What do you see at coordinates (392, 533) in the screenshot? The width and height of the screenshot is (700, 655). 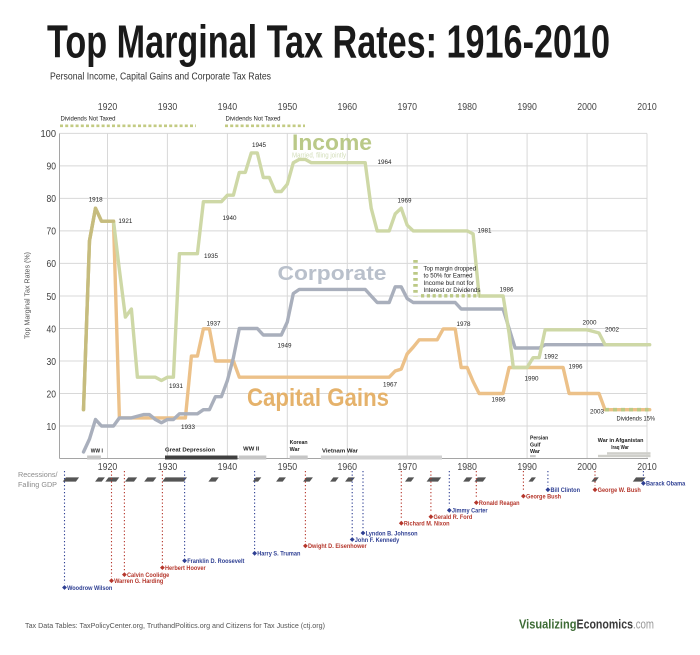 I see `svg-text: Lyndon B. Johnson` at bounding box center [392, 533].